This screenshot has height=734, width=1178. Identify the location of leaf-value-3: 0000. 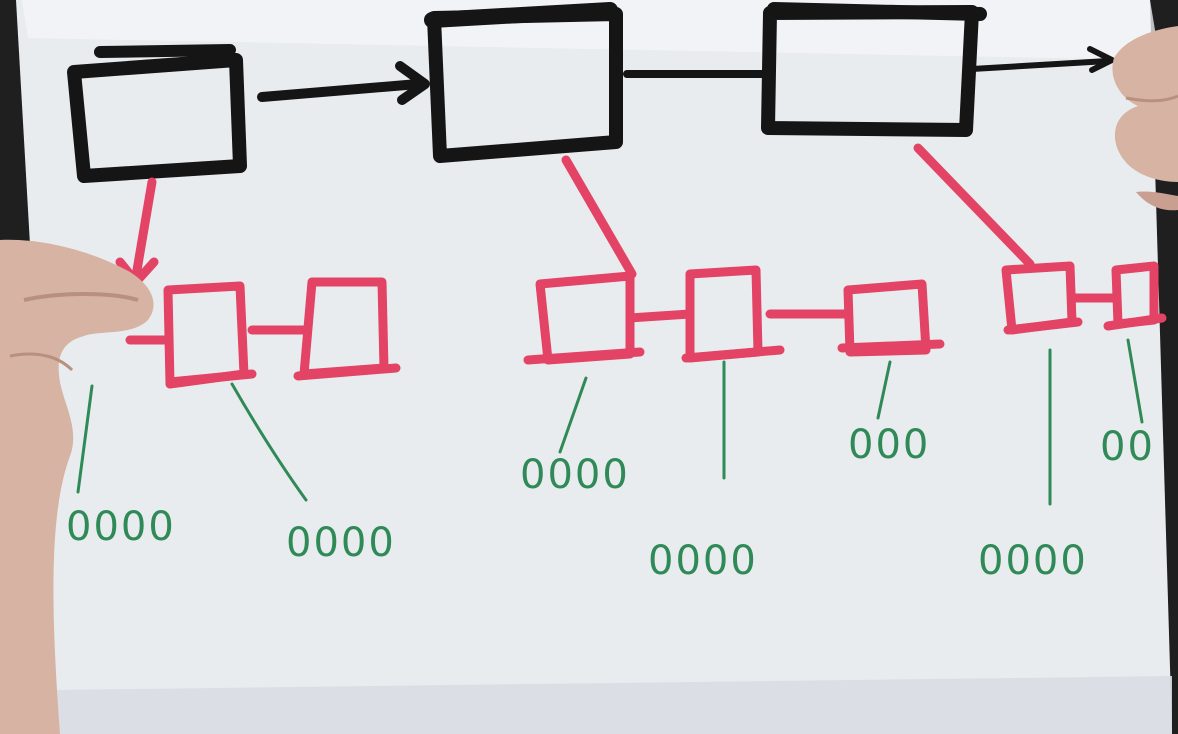
(575, 475).